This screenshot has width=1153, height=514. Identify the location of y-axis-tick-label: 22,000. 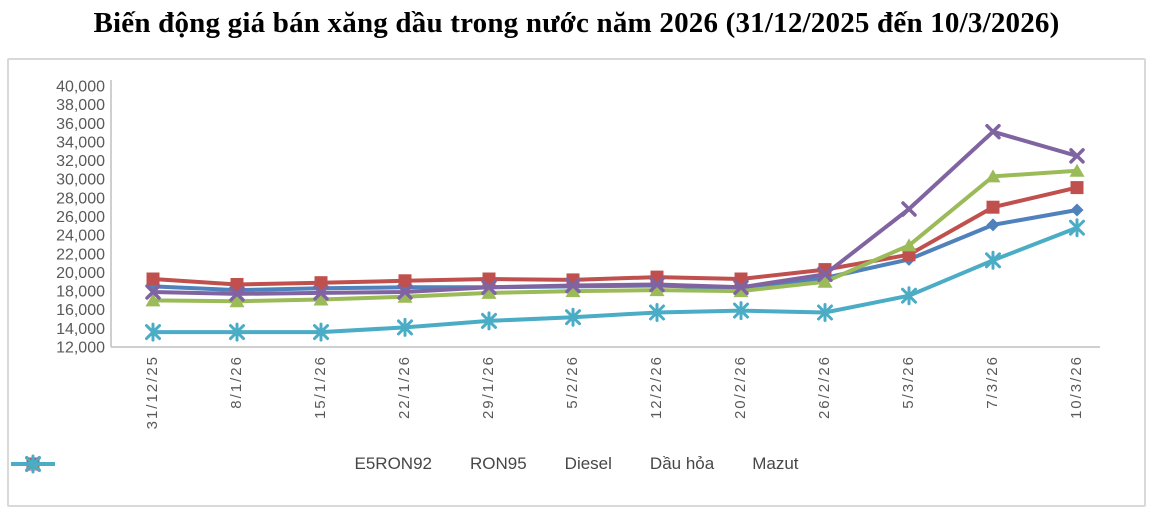
(80, 254).